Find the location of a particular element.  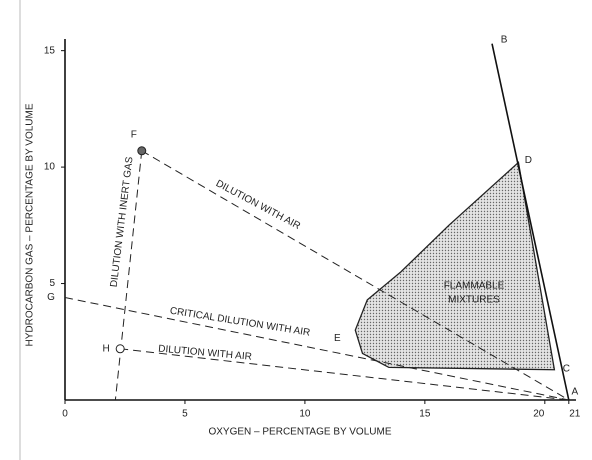

y-axis-label: HYDROCARBON GAS – PERCENTAGE BY VOLUME is located at coordinates (30, 224).